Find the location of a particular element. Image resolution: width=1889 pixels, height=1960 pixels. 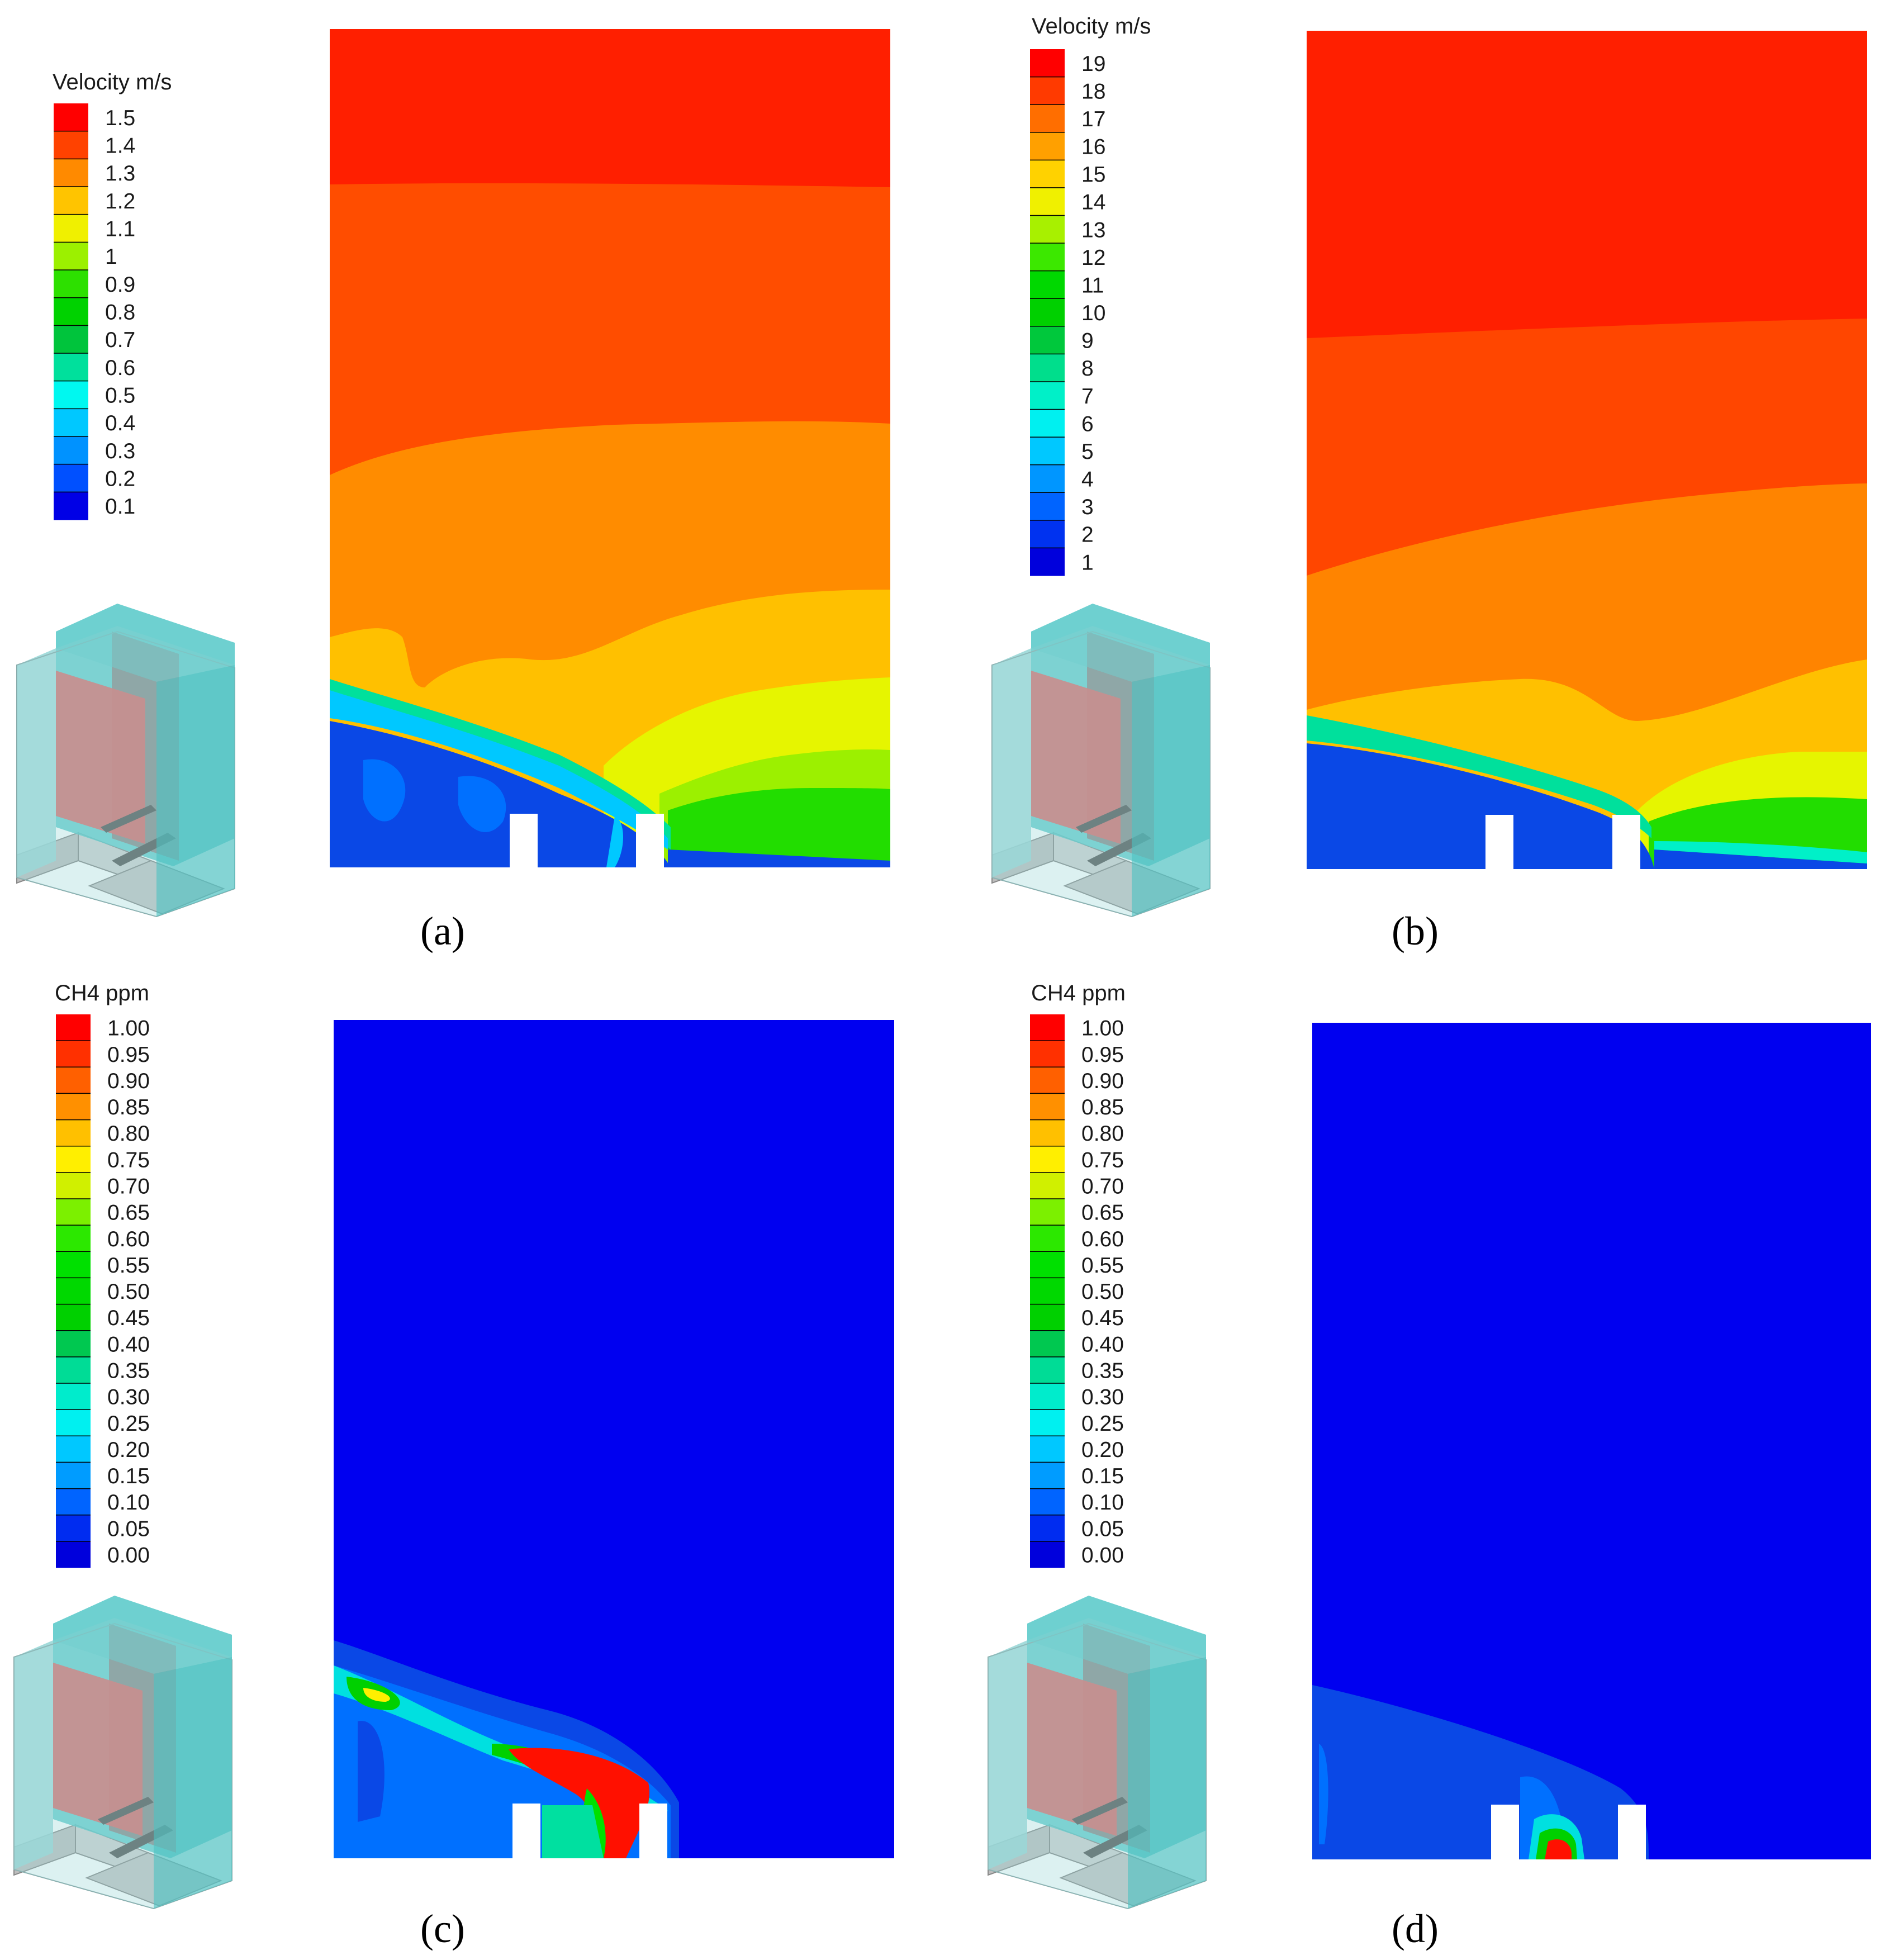

legend-a-tick-label: 0.7 is located at coordinates (120, 340).